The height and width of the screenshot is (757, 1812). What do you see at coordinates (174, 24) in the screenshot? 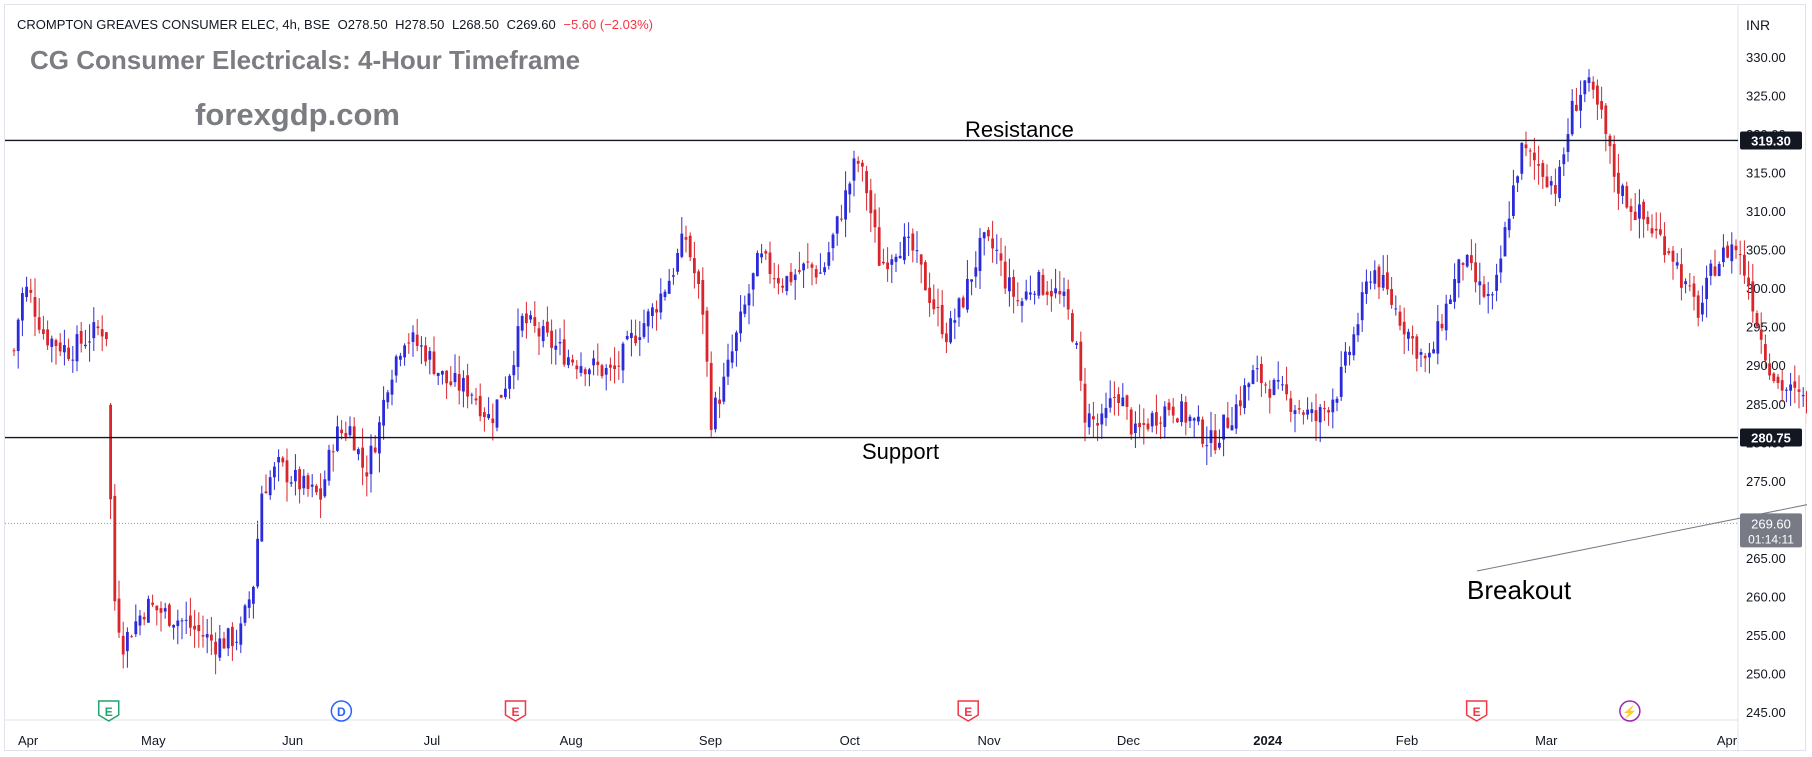
I see `symbol-label: CROMPTON GREAVES CONSUMER ELEC, 4h, BSE` at bounding box center [174, 24].